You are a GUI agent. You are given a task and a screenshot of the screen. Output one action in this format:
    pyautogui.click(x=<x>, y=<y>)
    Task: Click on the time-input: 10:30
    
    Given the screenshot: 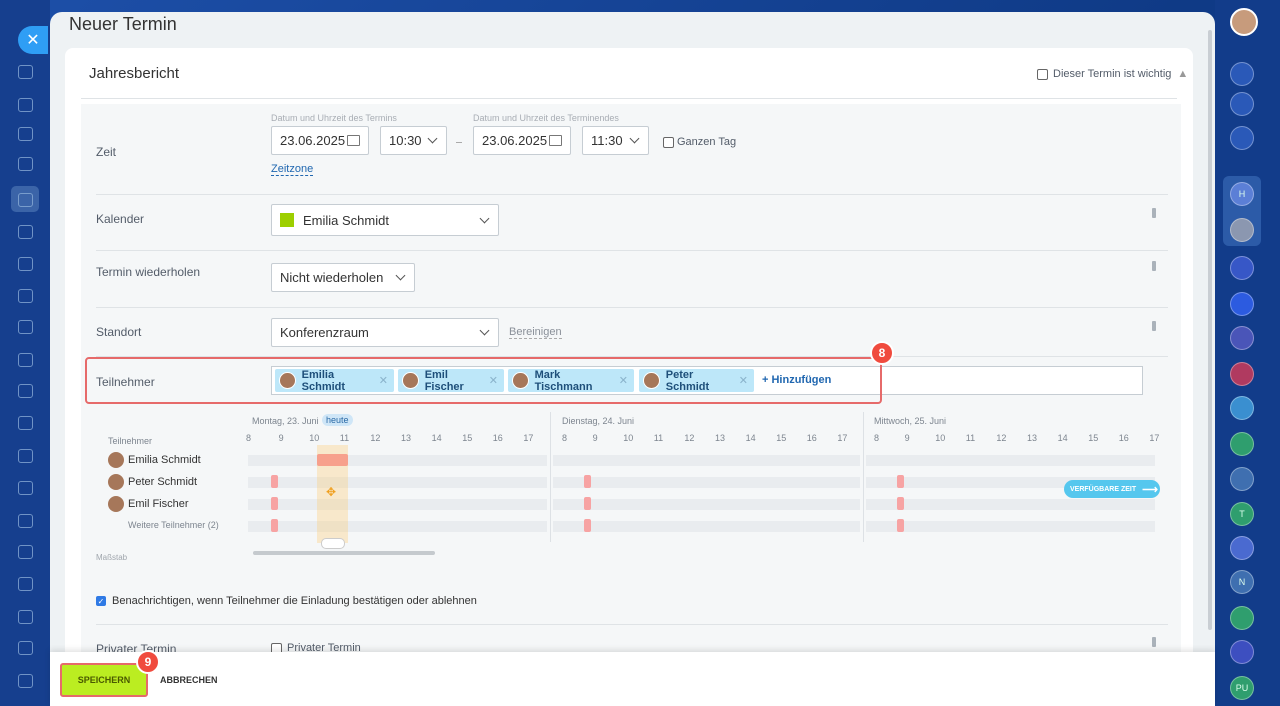 What is the action you would take?
    pyautogui.click(x=413, y=140)
    